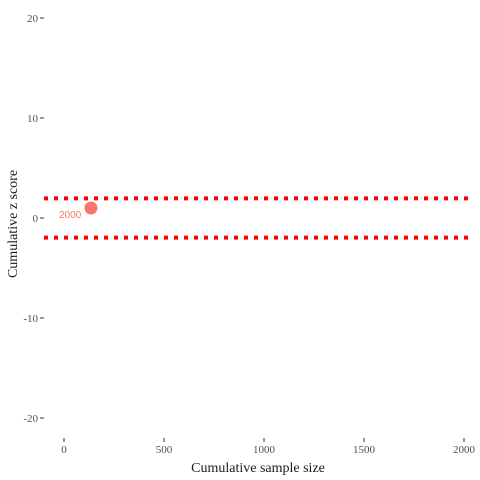 The image size is (480, 480). What do you see at coordinates (64, 450) in the screenshot?
I see `x-tick-label: 0` at bounding box center [64, 450].